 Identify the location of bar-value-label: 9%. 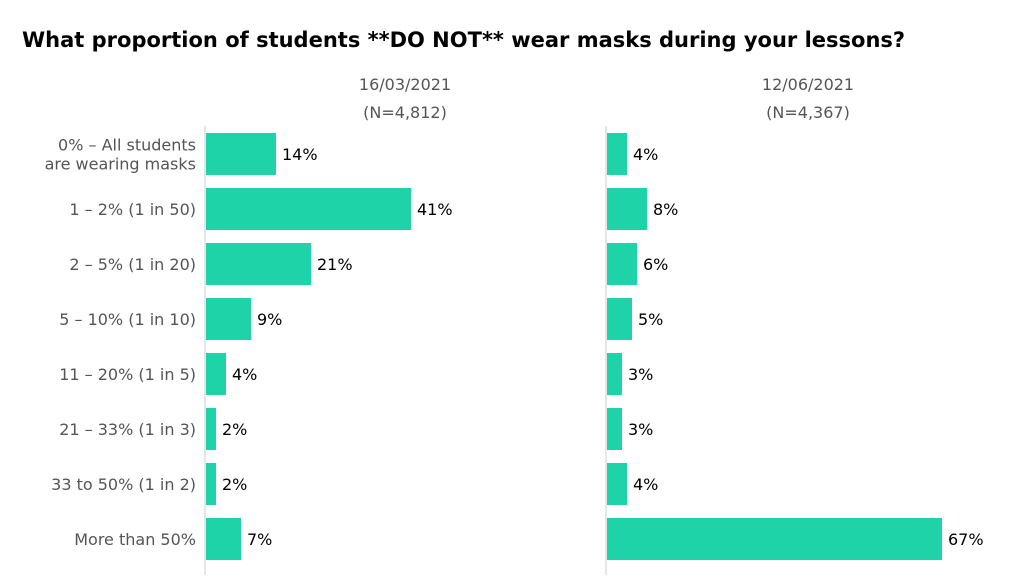
(269, 319).